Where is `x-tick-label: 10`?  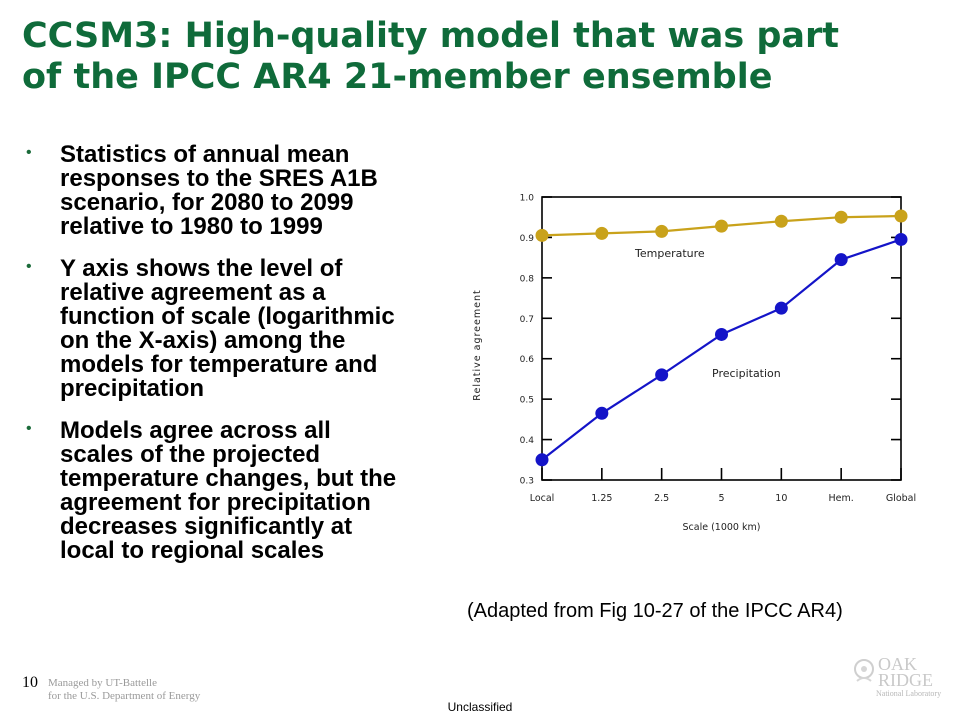 x-tick-label: 10 is located at coordinates (781, 498).